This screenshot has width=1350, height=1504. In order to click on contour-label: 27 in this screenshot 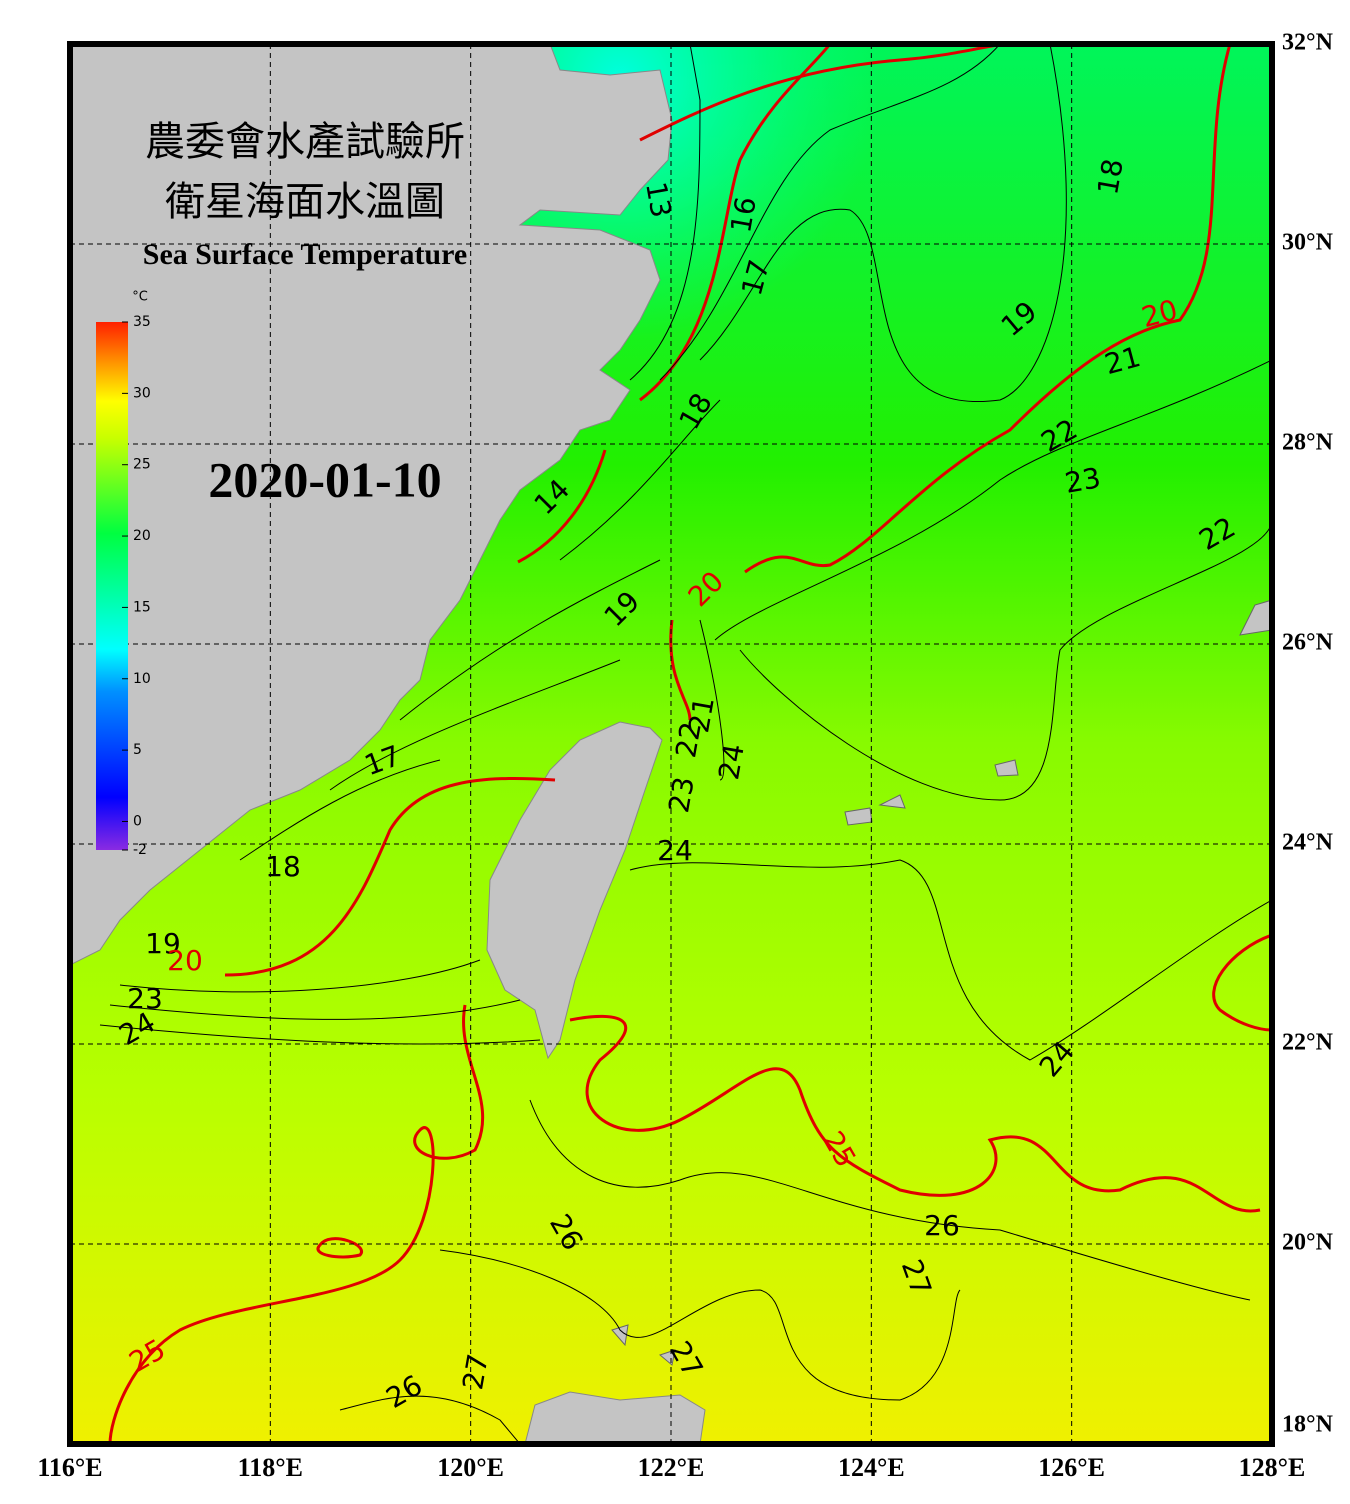, I will do `click(475, 1371)`.